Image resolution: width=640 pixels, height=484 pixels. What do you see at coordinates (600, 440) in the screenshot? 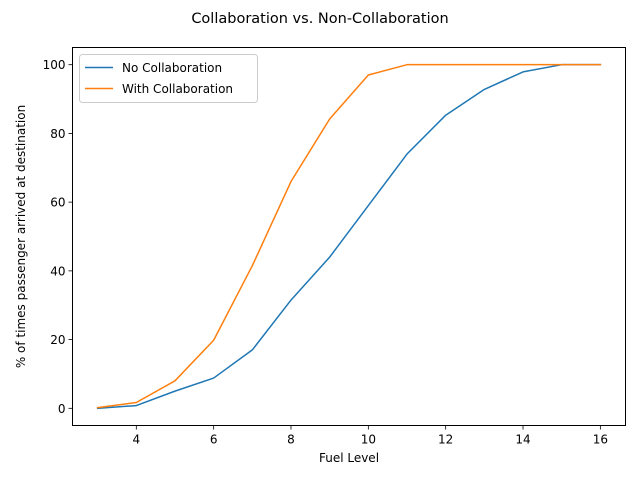
I see `x-tick-label: 16` at bounding box center [600, 440].